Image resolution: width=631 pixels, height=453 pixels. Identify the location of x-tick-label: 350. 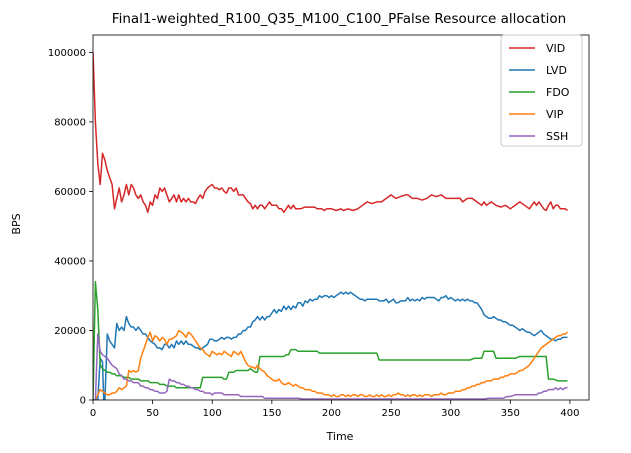
(510, 413).